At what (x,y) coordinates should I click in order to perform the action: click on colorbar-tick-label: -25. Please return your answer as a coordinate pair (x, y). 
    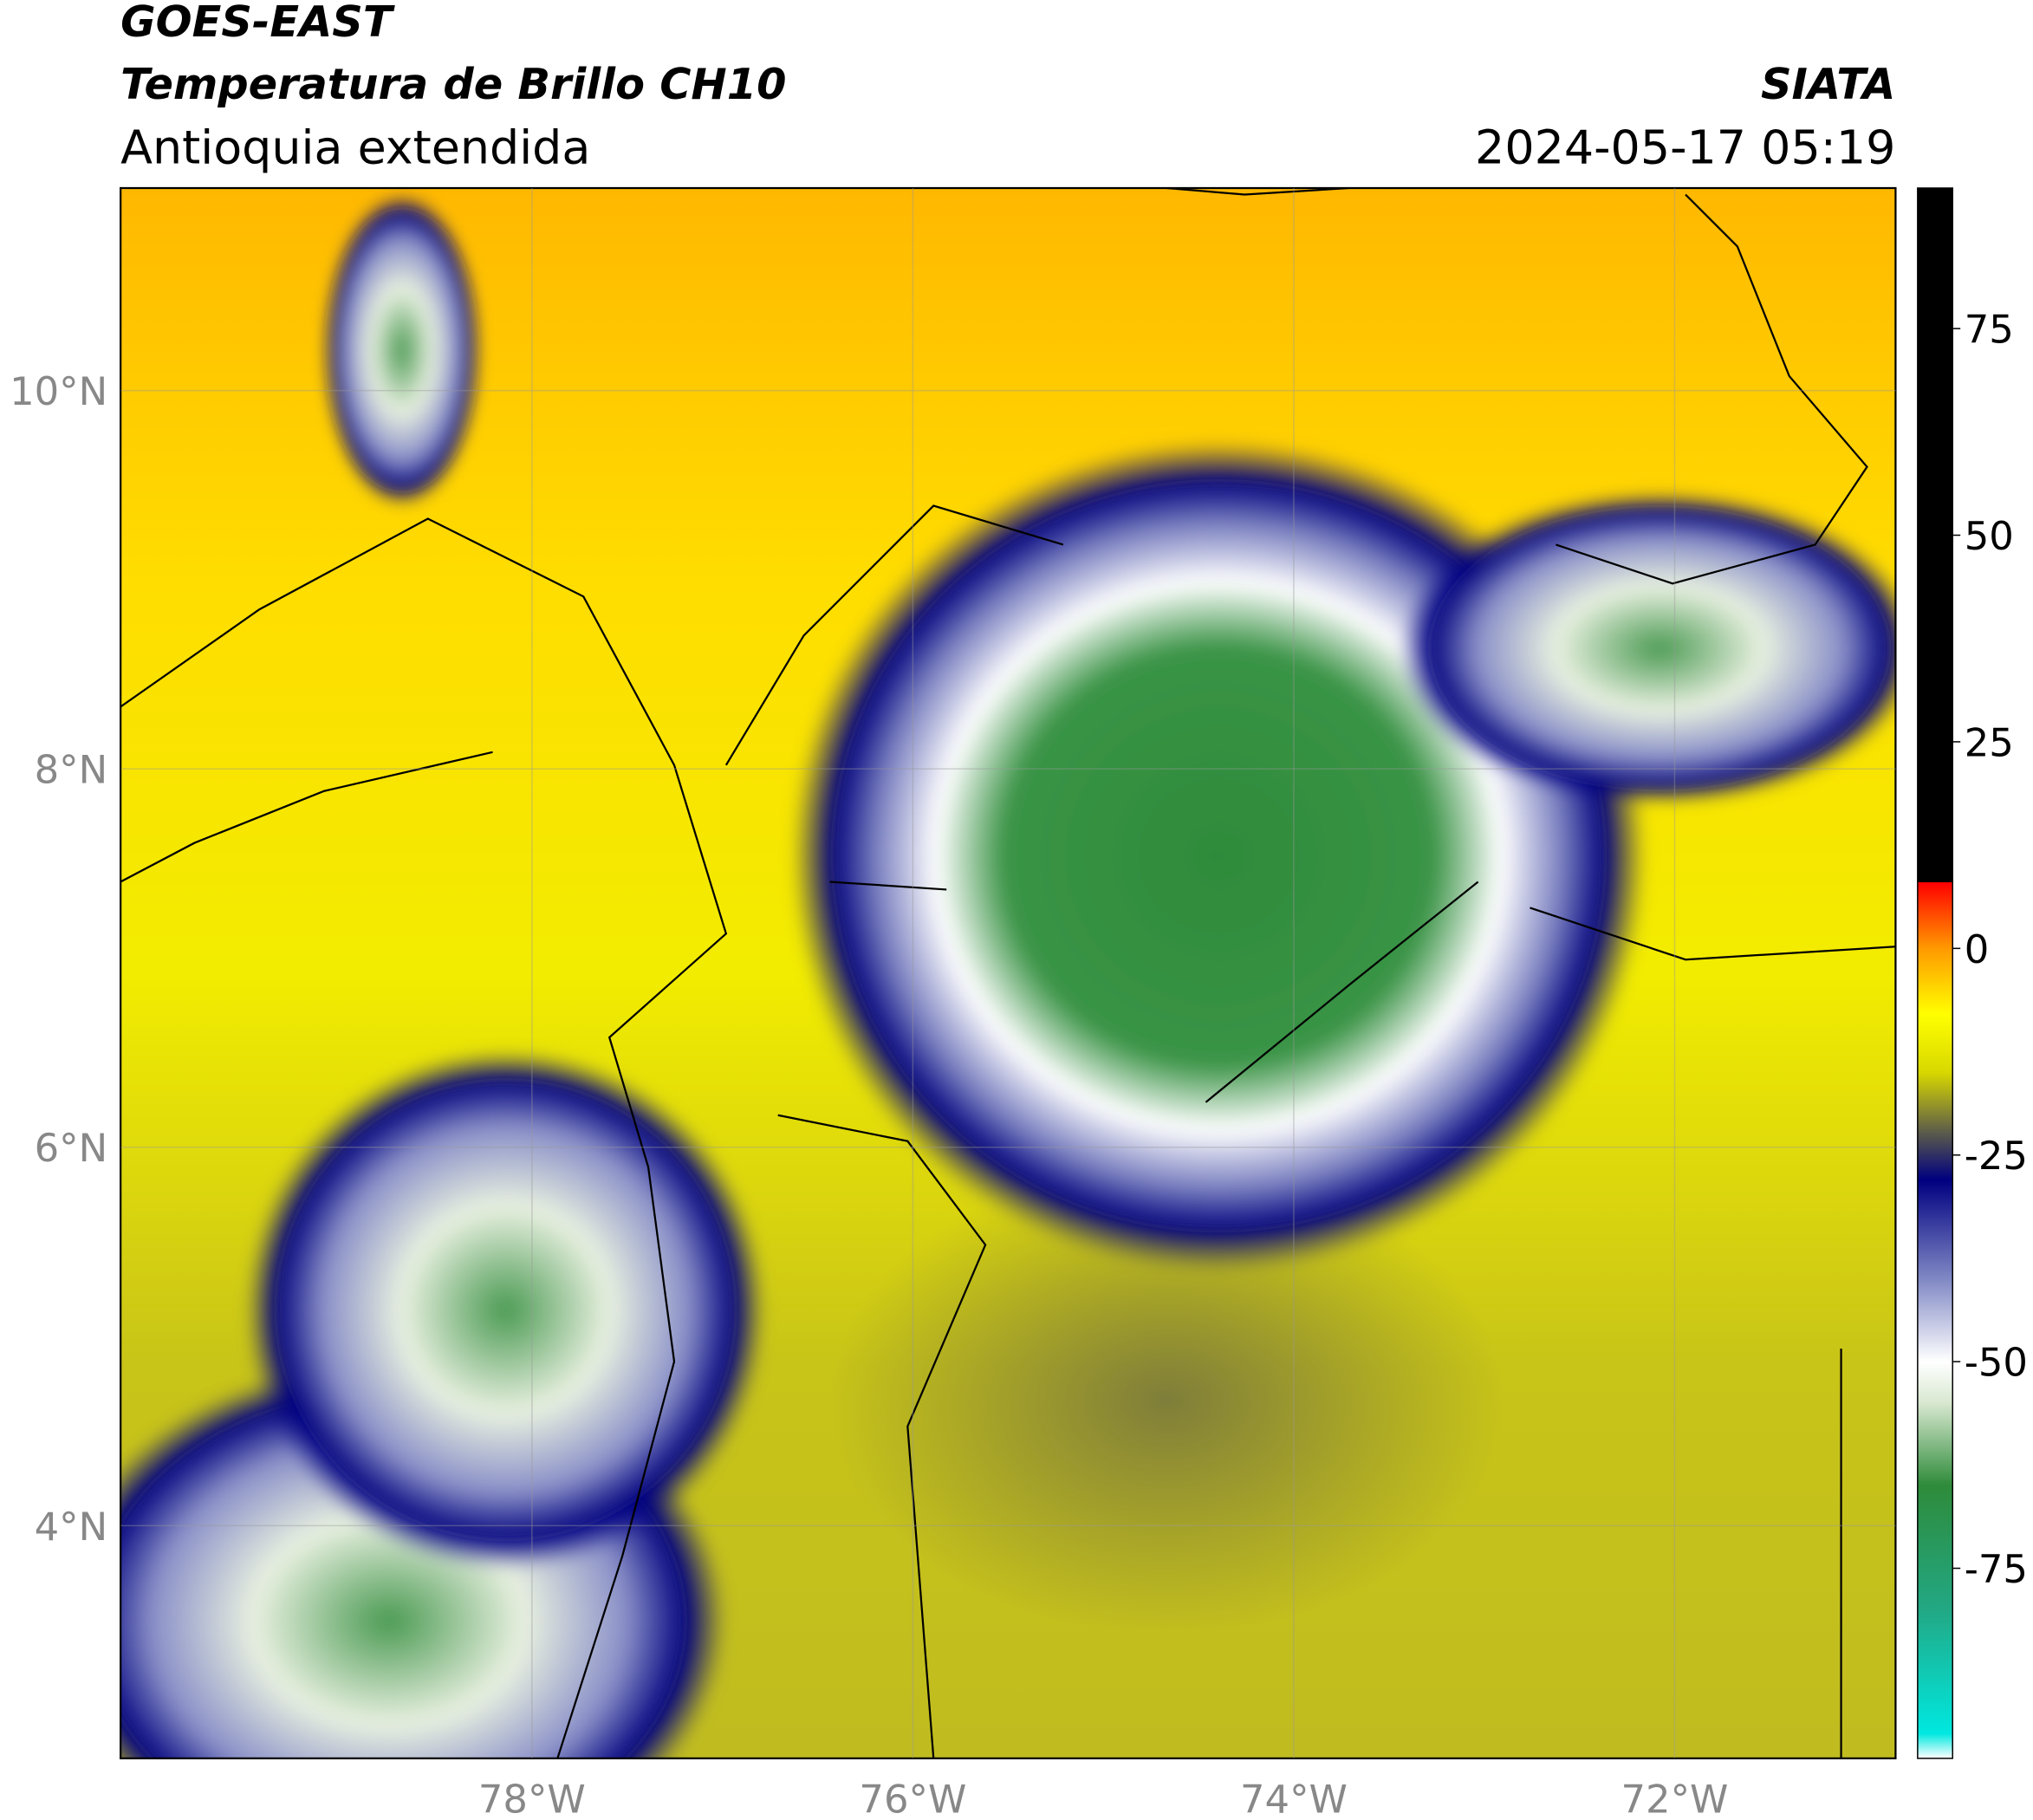
    Looking at the image, I should click on (1997, 1156).